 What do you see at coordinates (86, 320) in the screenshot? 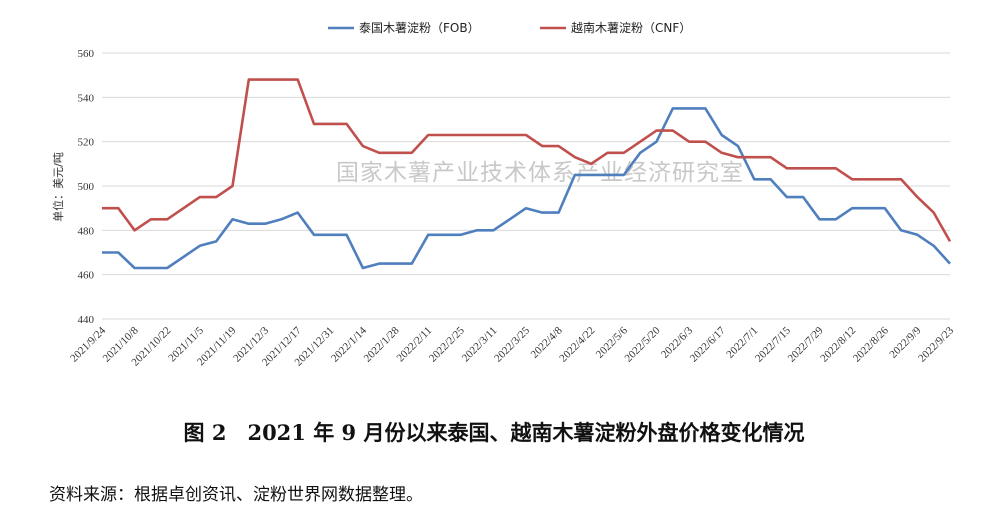
I see `y-tick-label: 440` at bounding box center [86, 320].